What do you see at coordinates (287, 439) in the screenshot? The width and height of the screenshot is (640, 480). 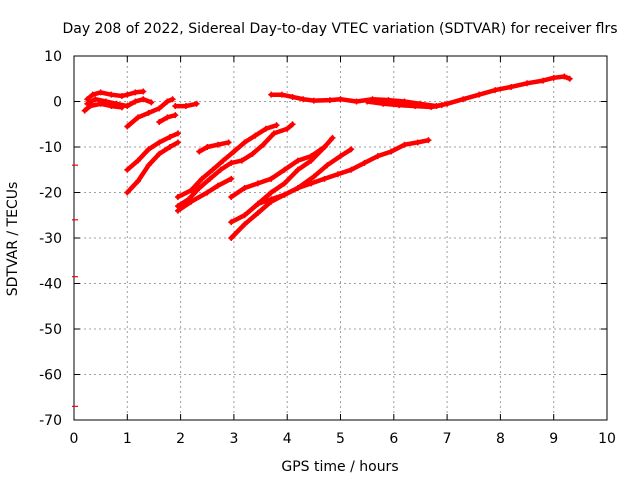 I see `x-tick-label: 4` at bounding box center [287, 439].